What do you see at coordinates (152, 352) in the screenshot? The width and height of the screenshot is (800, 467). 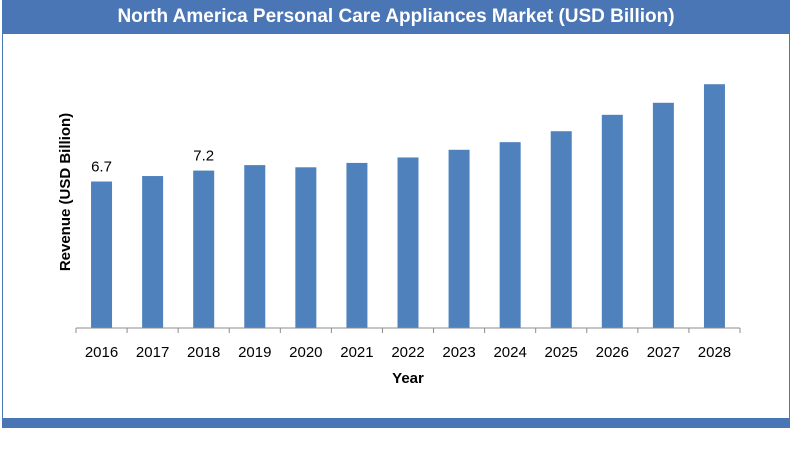 I see `x-tick-label-2017: 2017` at bounding box center [152, 352].